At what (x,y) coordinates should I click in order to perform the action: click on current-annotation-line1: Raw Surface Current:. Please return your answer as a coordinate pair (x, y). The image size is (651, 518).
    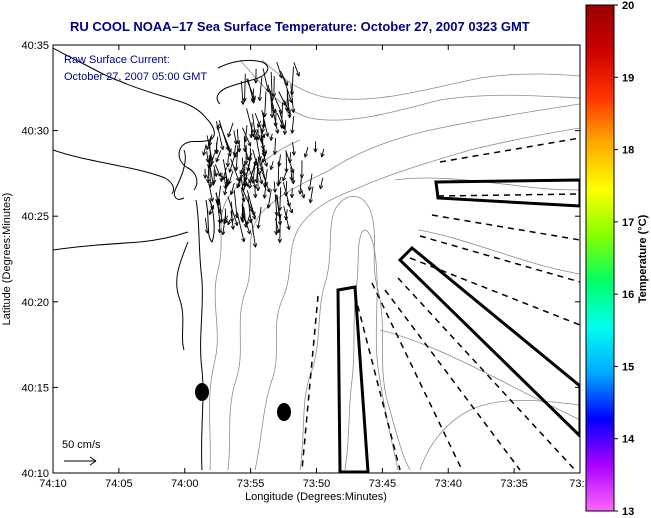
    Looking at the image, I should click on (117, 60).